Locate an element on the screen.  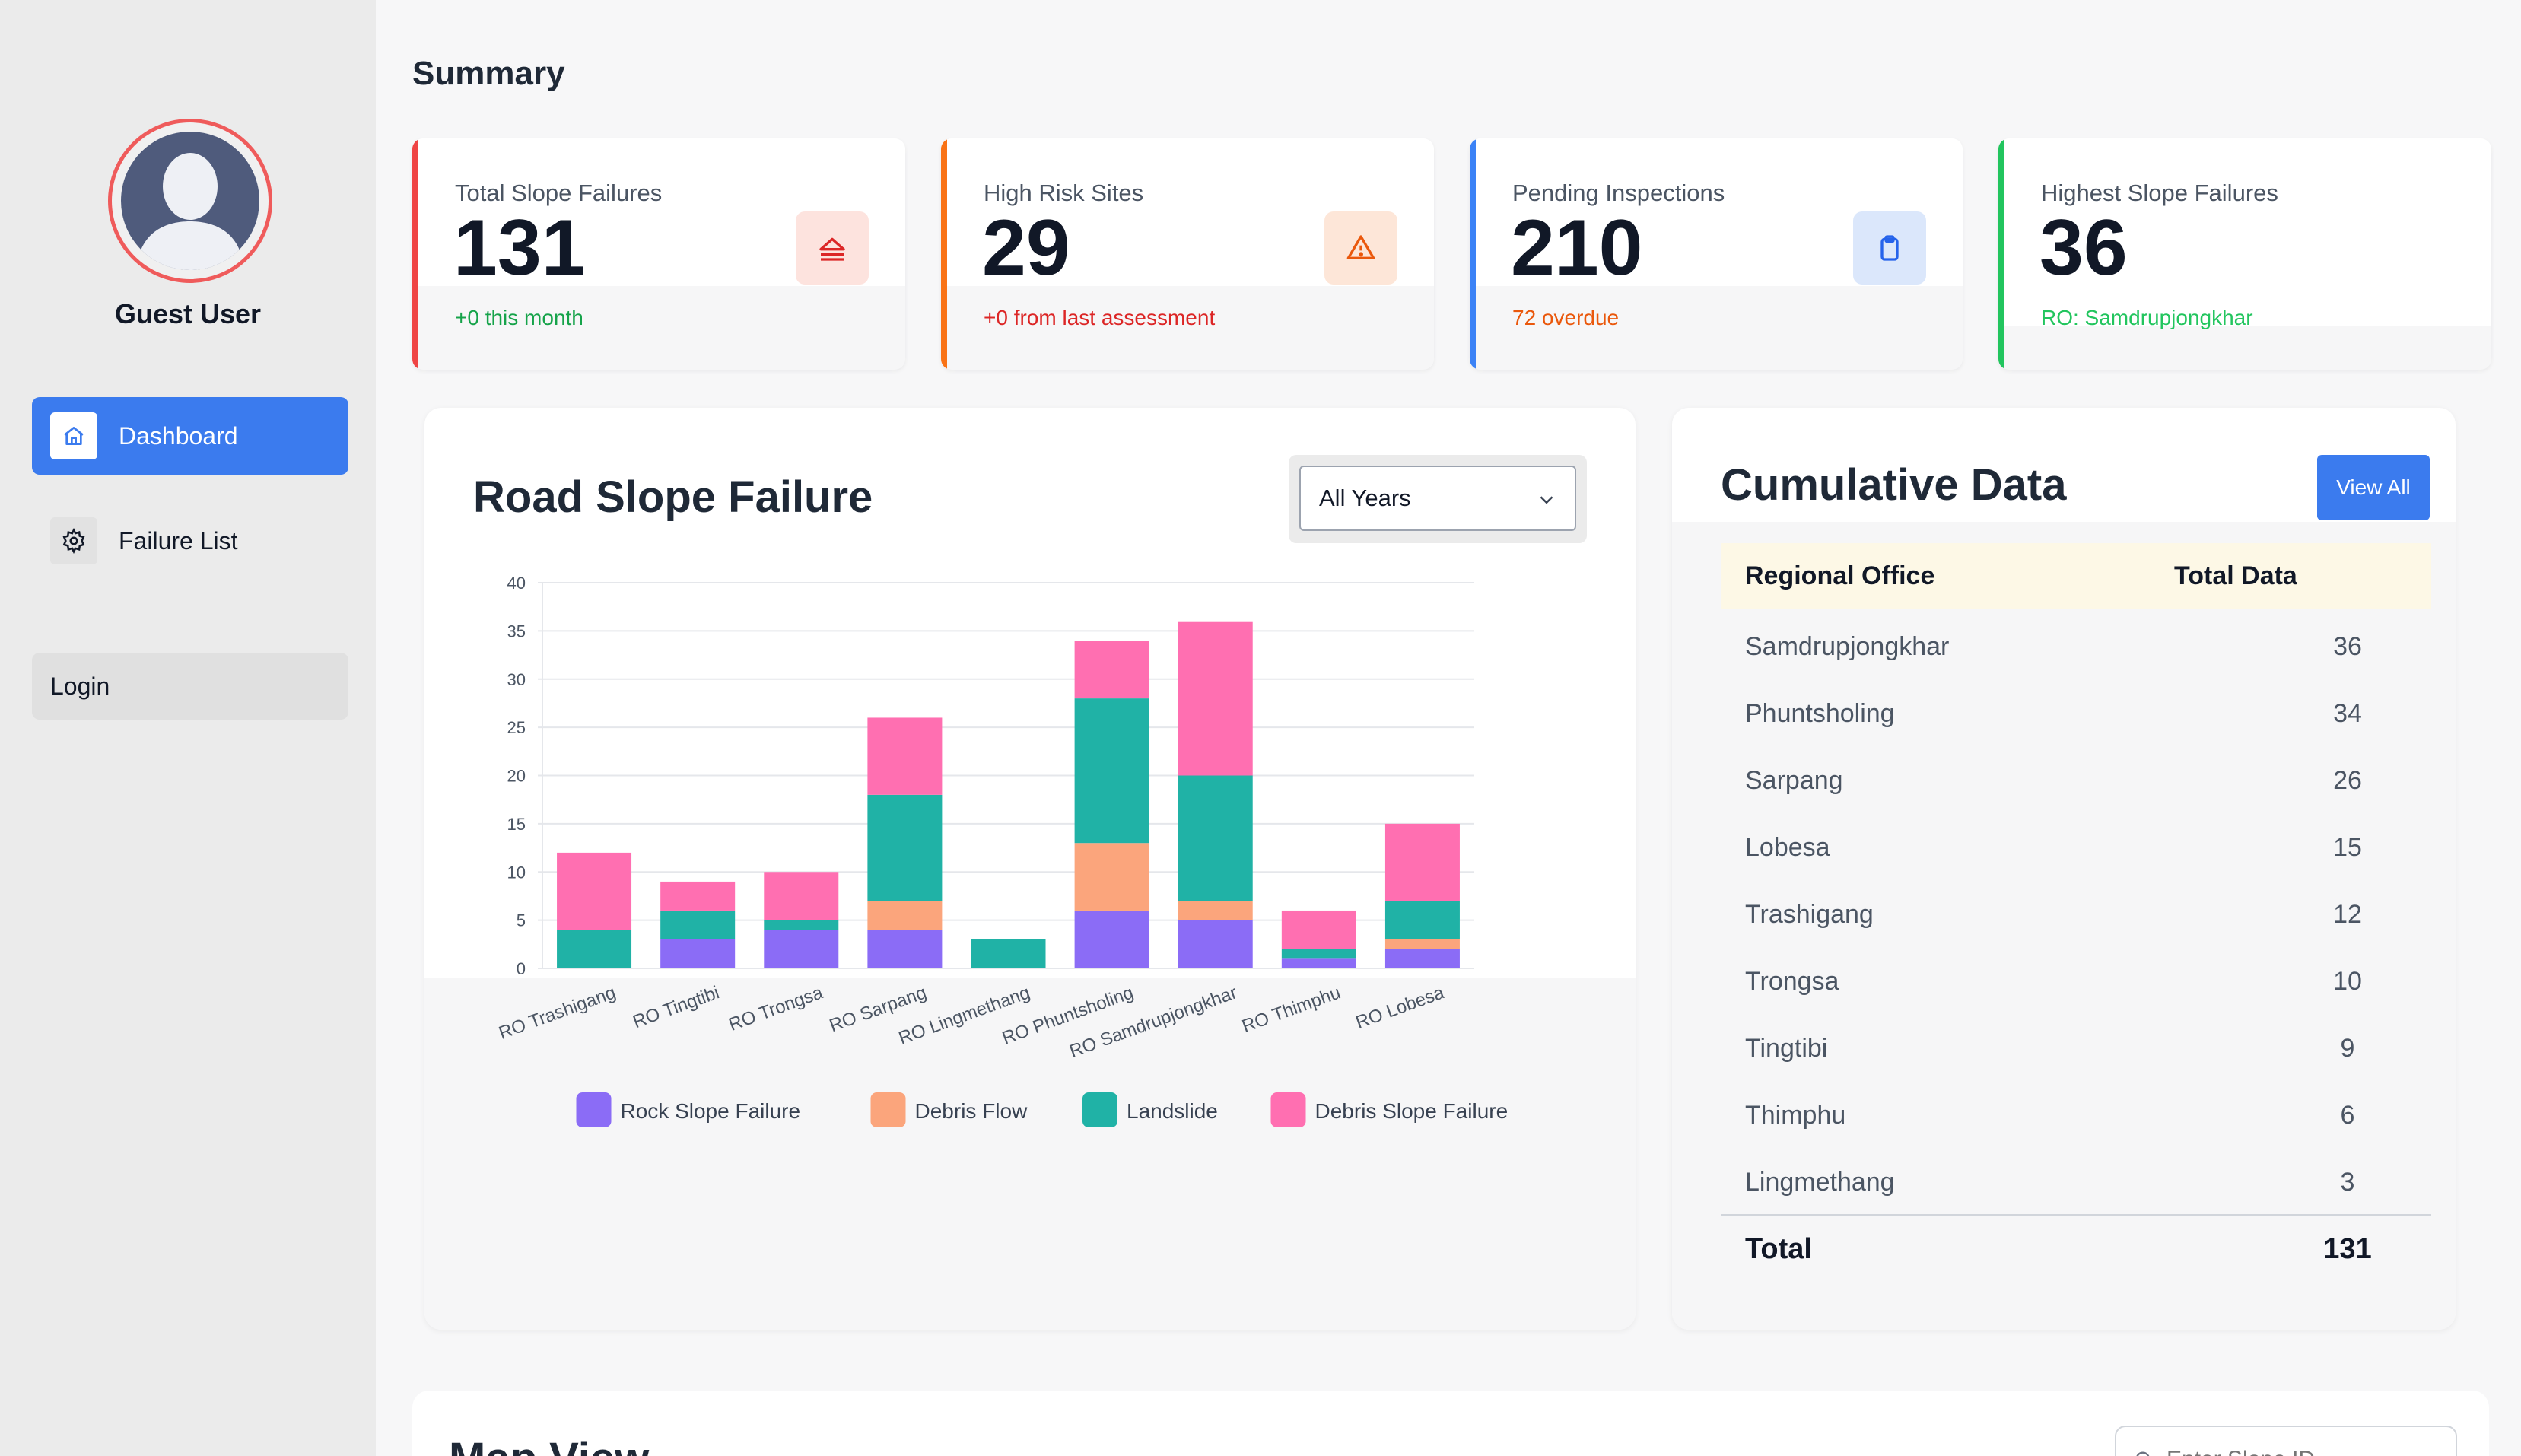
total-value: 131 is located at coordinates (2347, 1248).